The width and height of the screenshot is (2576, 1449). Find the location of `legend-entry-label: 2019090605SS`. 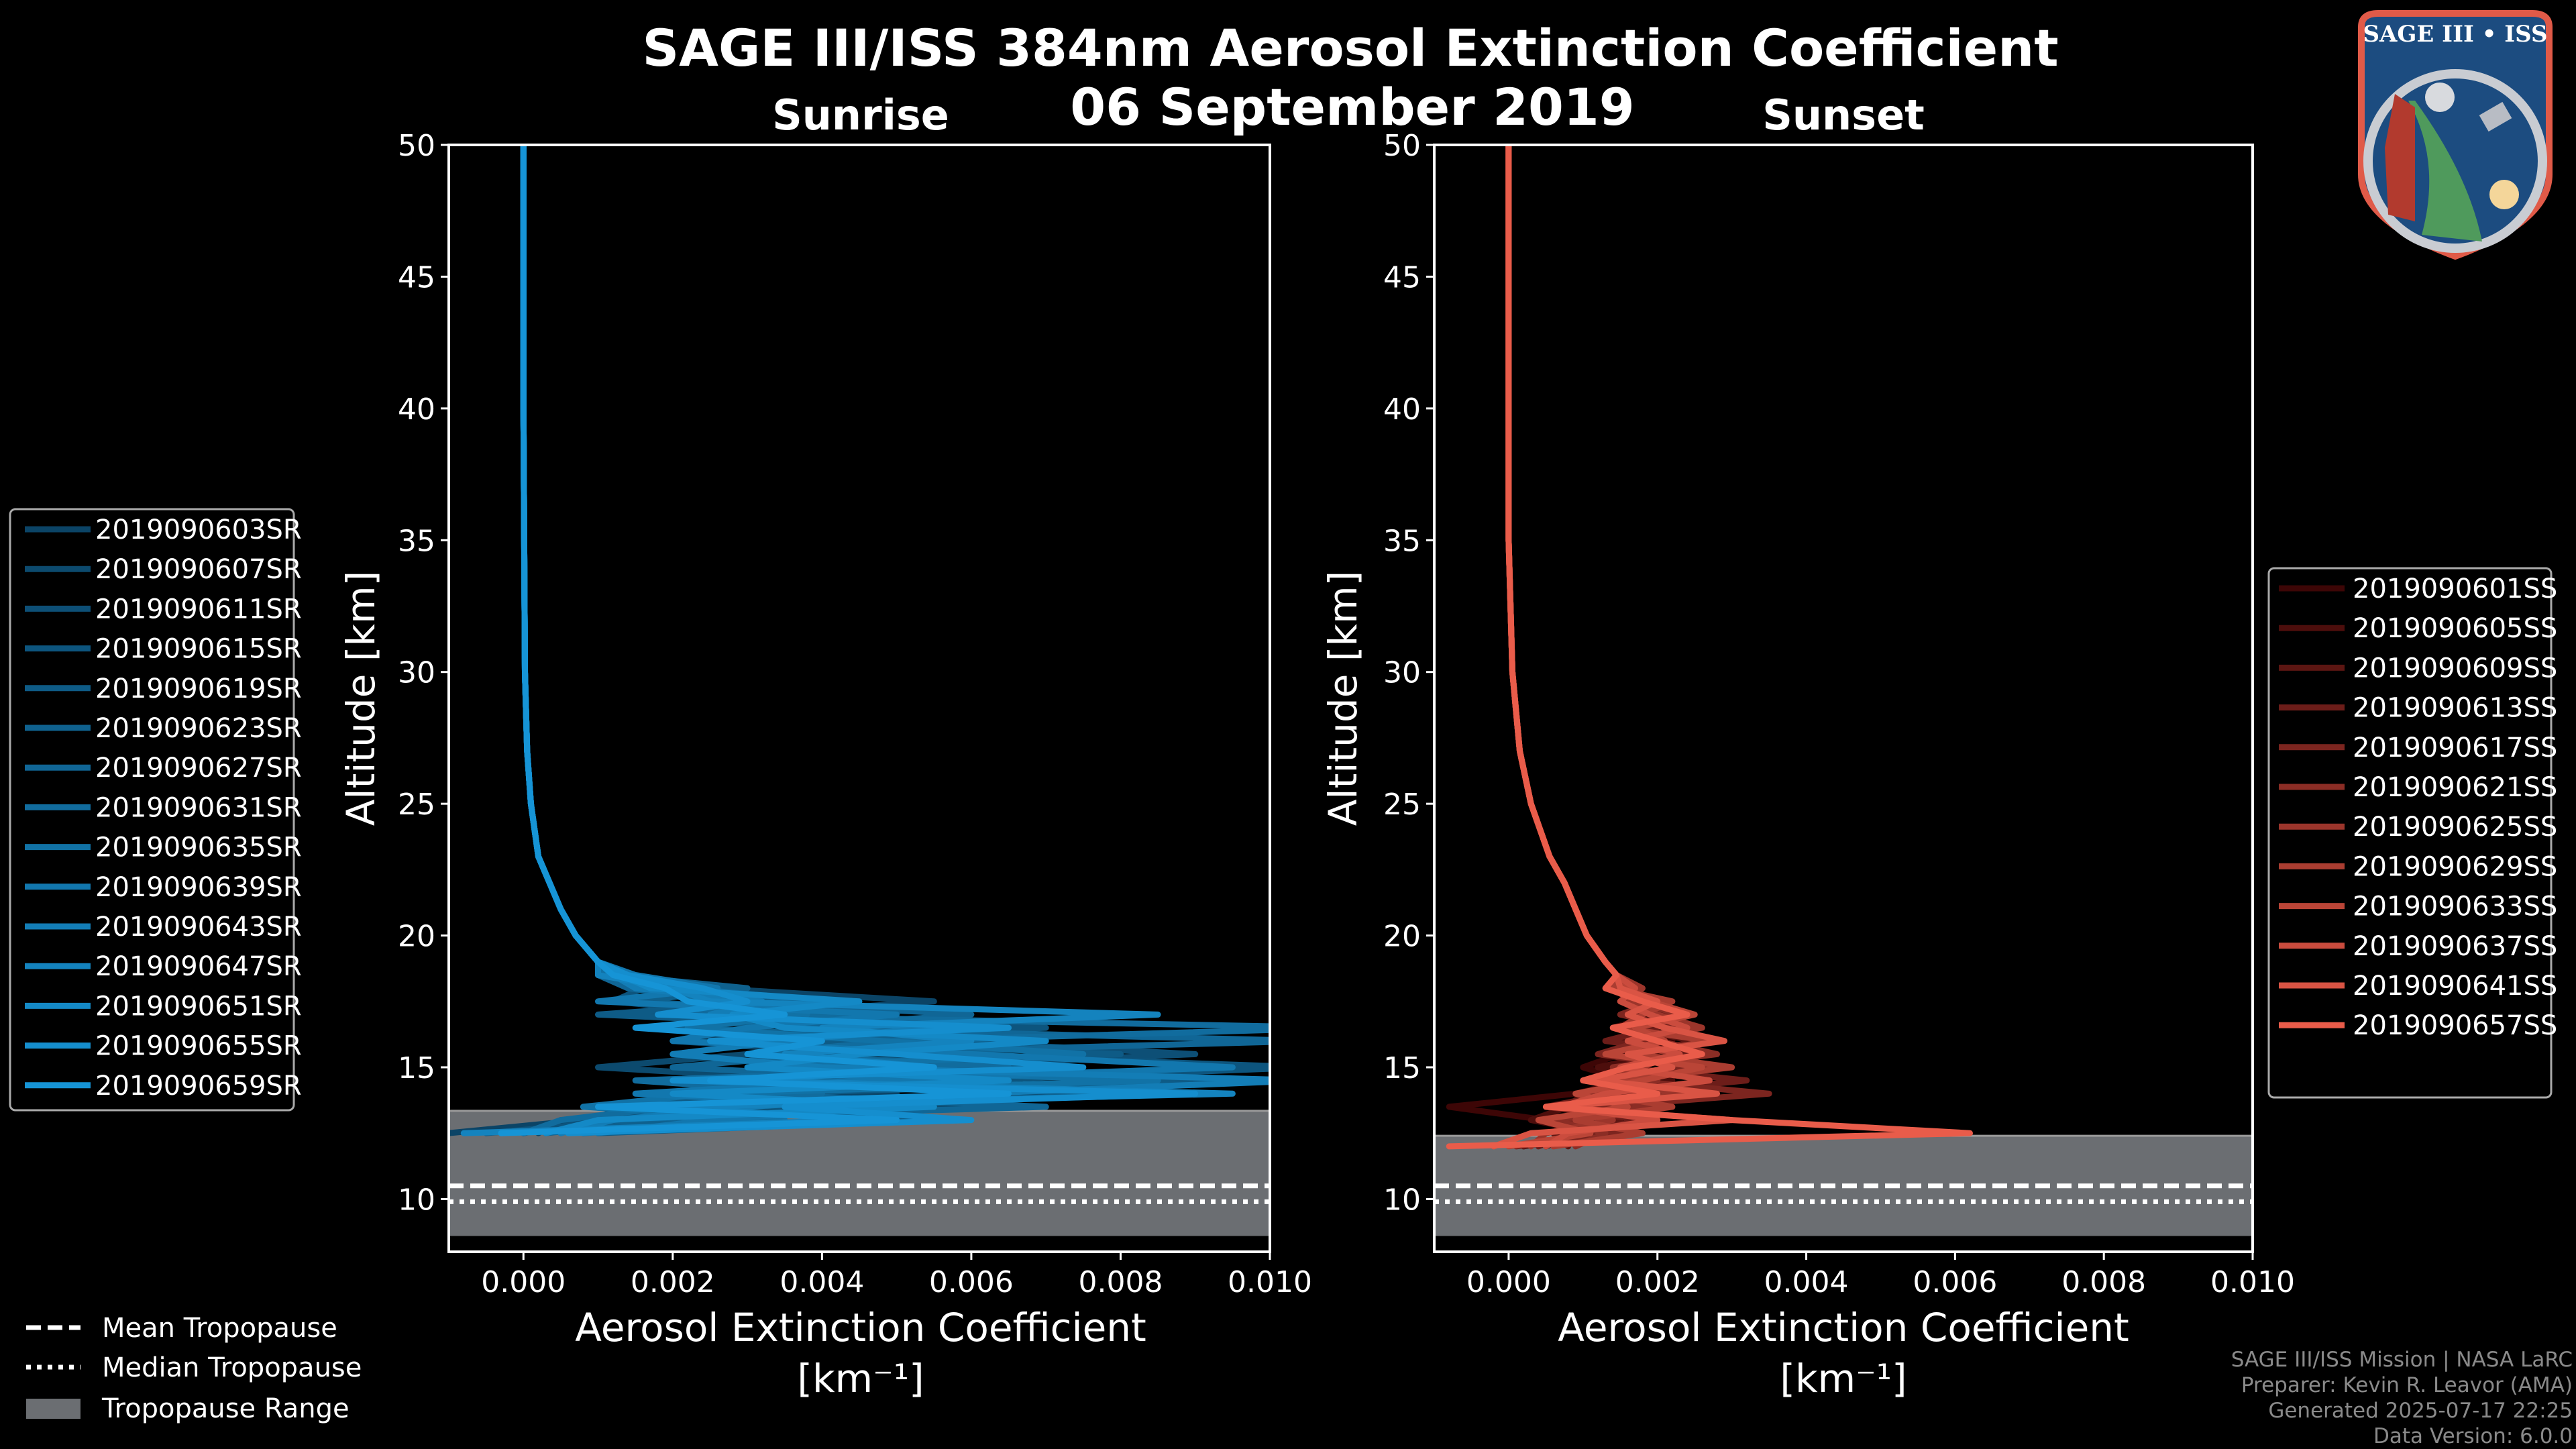

legend-entry-label: 2019090605SS is located at coordinates (2455, 628).